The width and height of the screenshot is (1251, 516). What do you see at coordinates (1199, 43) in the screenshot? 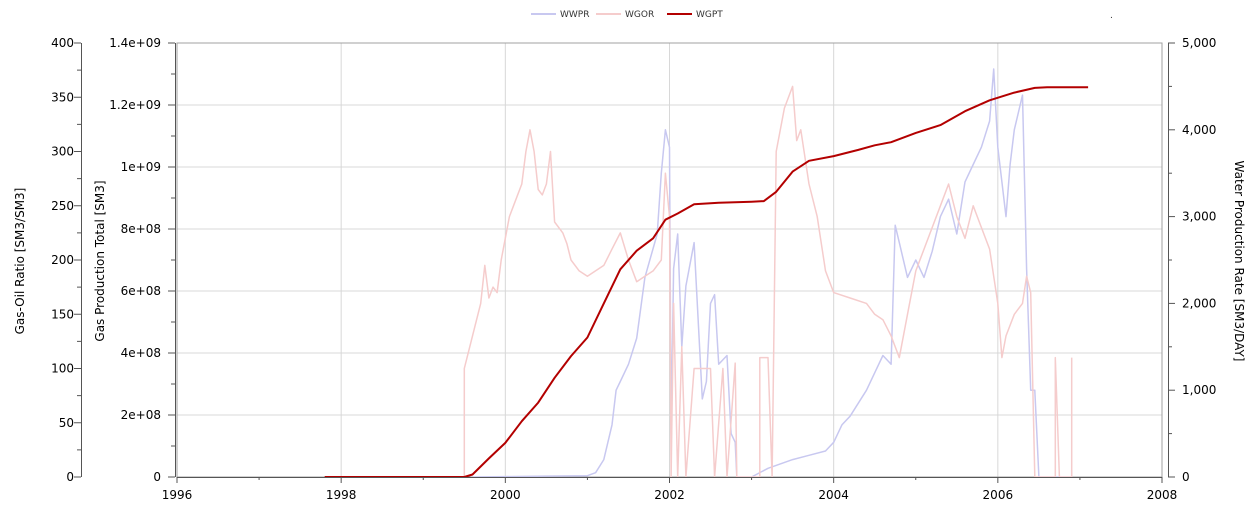
I see `y-tick-label-wpr: 5,000` at bounding box center [1199, 43].